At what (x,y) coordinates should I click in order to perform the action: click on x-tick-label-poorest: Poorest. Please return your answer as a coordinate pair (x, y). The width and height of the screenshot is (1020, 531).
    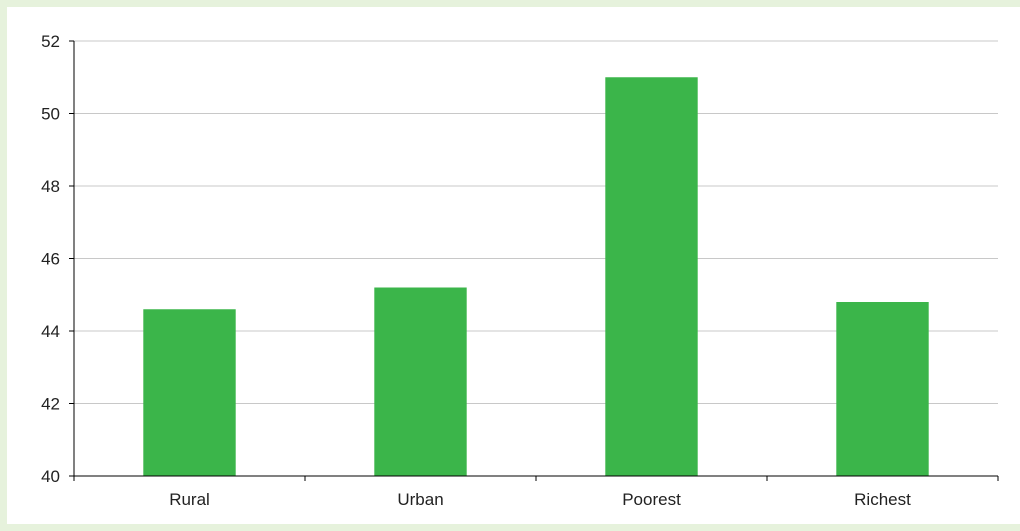
    Looking at the image, I should click on (651, 499).